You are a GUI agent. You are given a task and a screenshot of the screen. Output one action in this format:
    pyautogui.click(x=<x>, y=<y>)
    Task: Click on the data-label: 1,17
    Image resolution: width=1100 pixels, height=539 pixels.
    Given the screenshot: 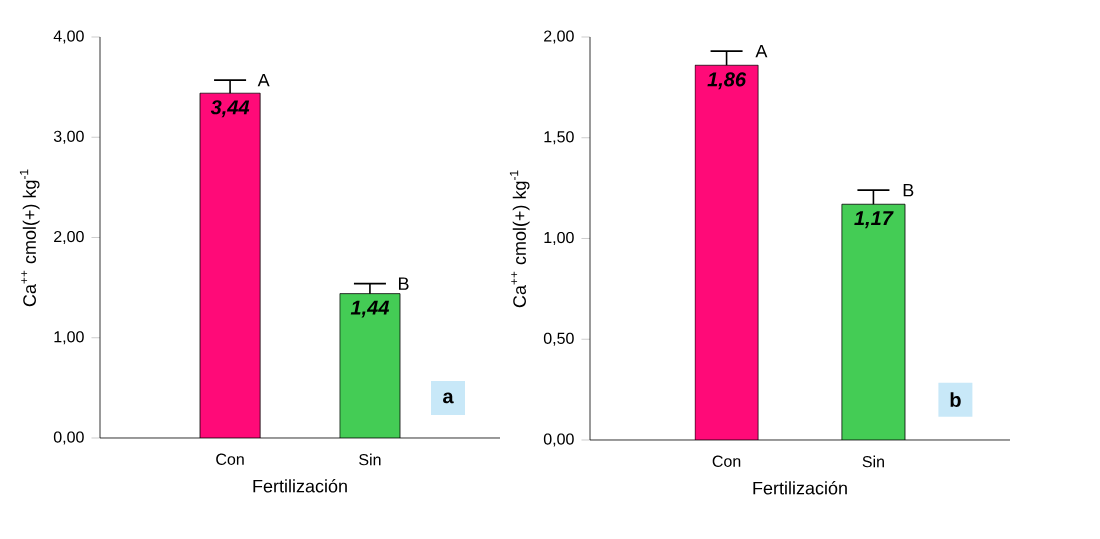 What is the action you would take?
    pyautogui.click(x=874, y=220)
    